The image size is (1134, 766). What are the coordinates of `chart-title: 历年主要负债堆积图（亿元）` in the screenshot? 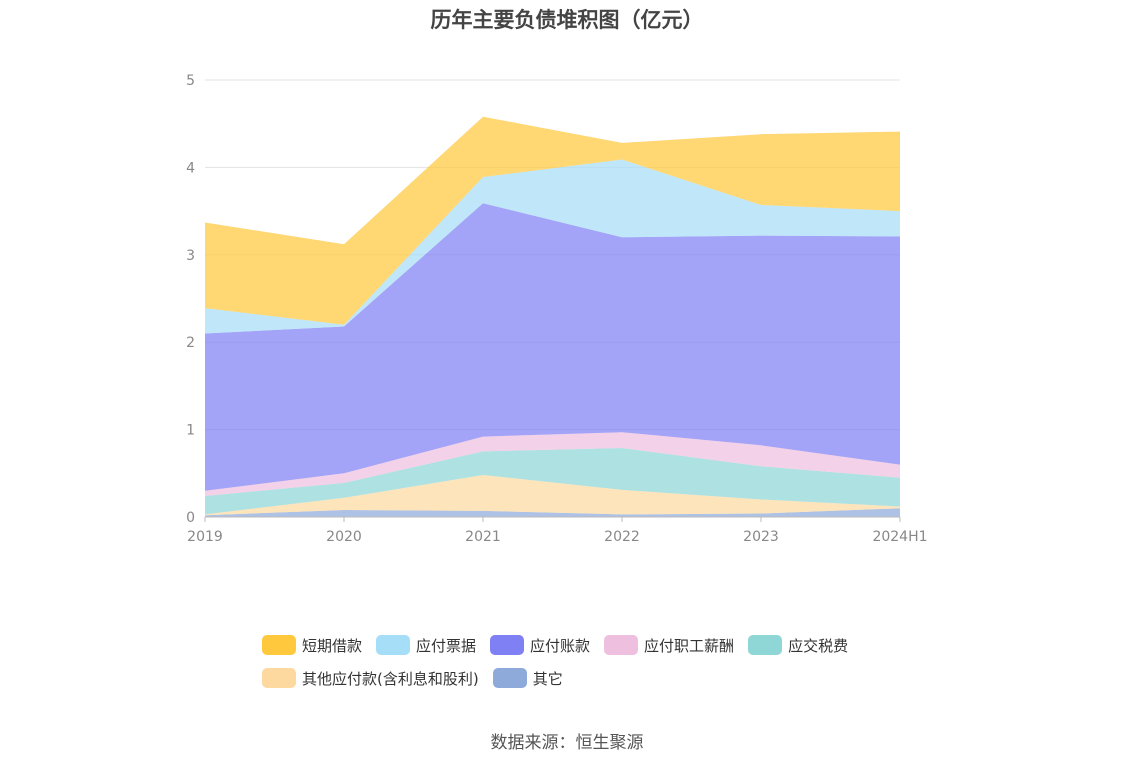 It's located at (567, 20).